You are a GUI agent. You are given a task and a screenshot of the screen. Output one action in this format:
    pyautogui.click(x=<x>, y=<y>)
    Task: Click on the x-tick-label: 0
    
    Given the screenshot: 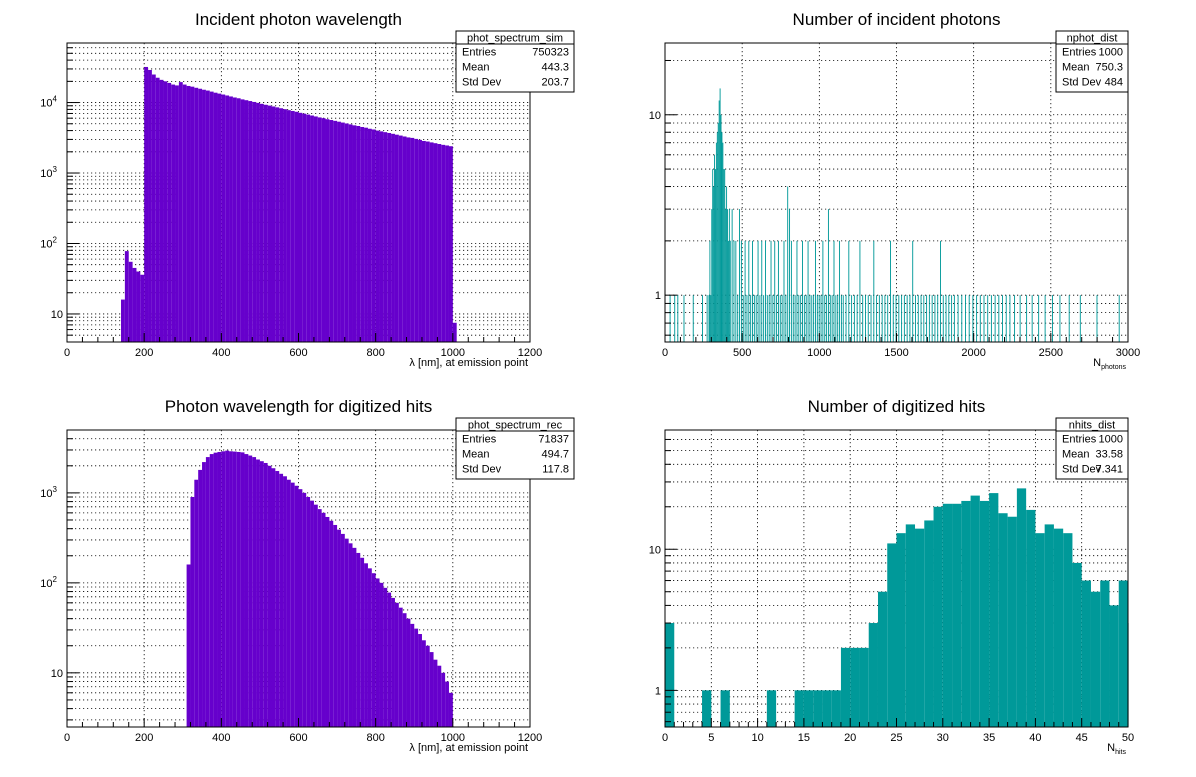 What is the action you would take?
    pyautogui.click(x=67, y=738)
    